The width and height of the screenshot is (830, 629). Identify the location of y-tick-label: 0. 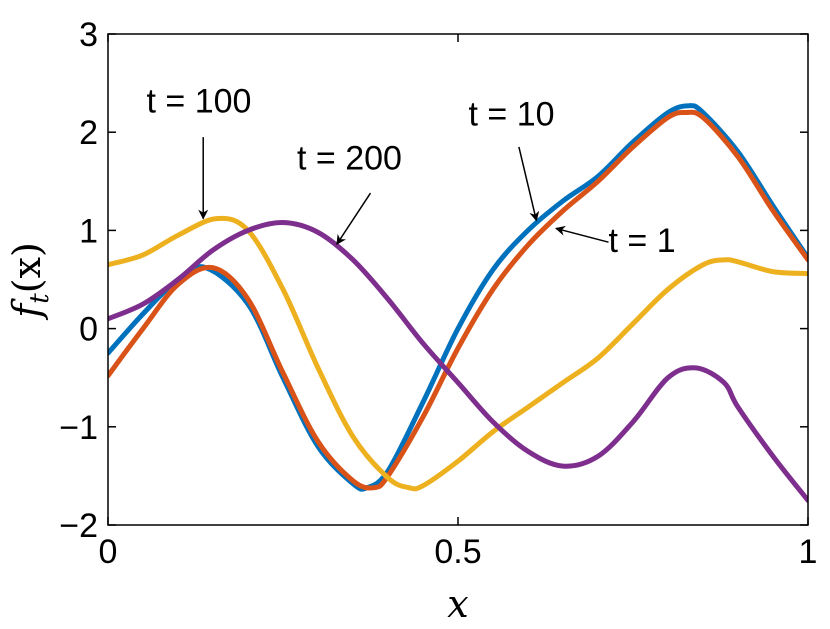
(88, 330).